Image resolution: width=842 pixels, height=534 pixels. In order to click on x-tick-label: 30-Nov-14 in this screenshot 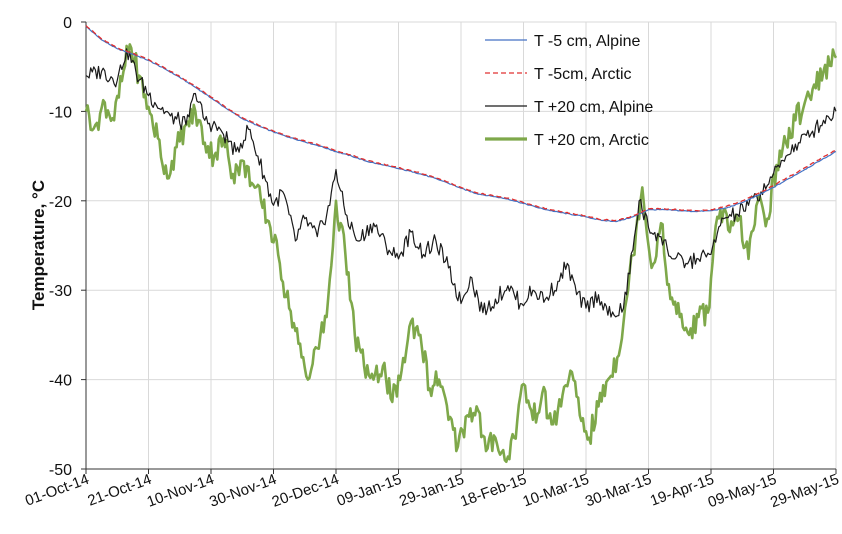, I will do `click(243, 491)`.